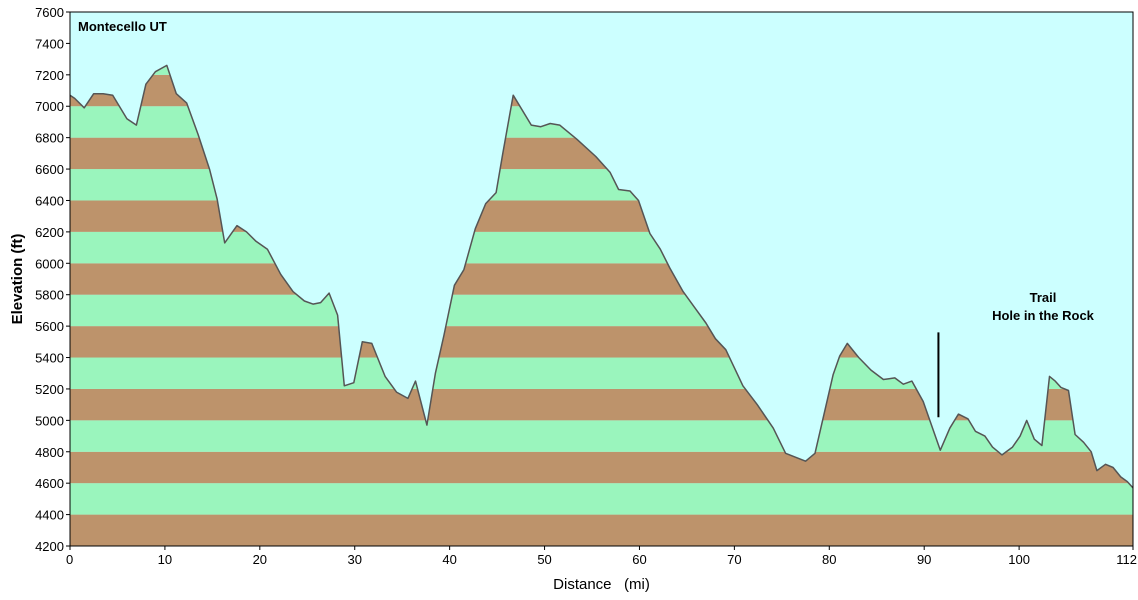  Describe the element at coordinates (49, 483) in the screenshot. I see `y-tick-label: 4600` at that location.